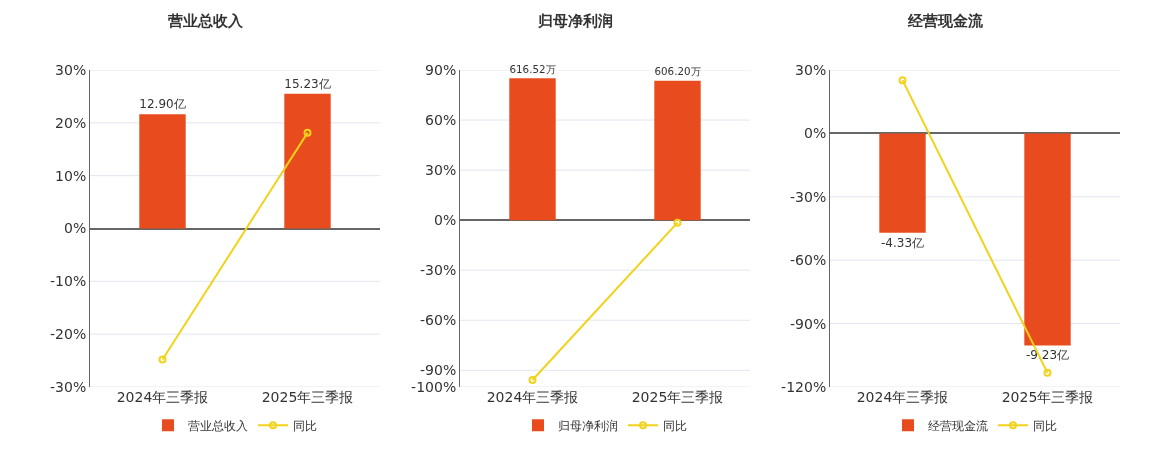 The width and height of the screenshot is (1160, 450). Describe the element at coordinates (71, 175) in the screenshot. I see `y-tick-label: 10%` at that location.